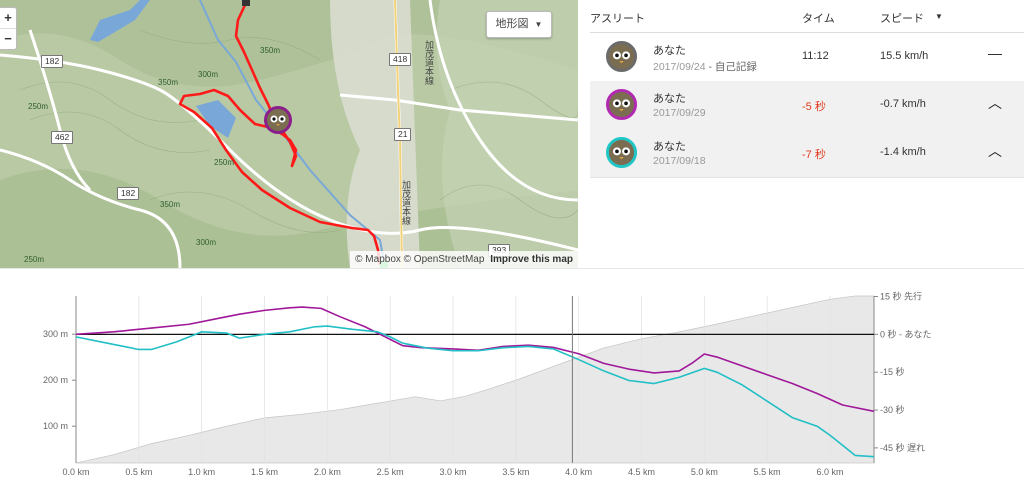 Image resolution: width=1024 pixels, height=493 pixels. I want to click on right-axis-label: 15 秒 先行, so click(901, 296).